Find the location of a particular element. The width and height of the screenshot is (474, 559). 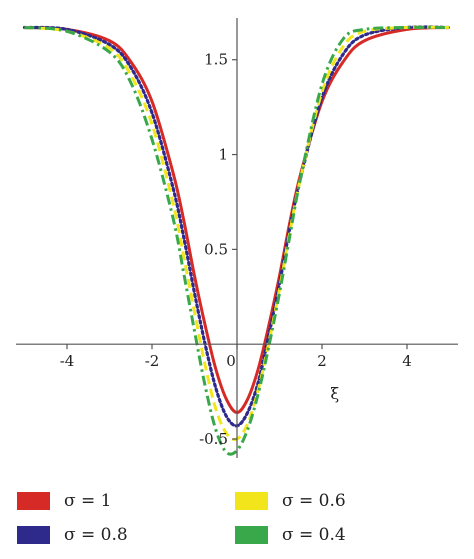

legend-item-sigma-1: σ = 1 is located at coordinates (64, 501).